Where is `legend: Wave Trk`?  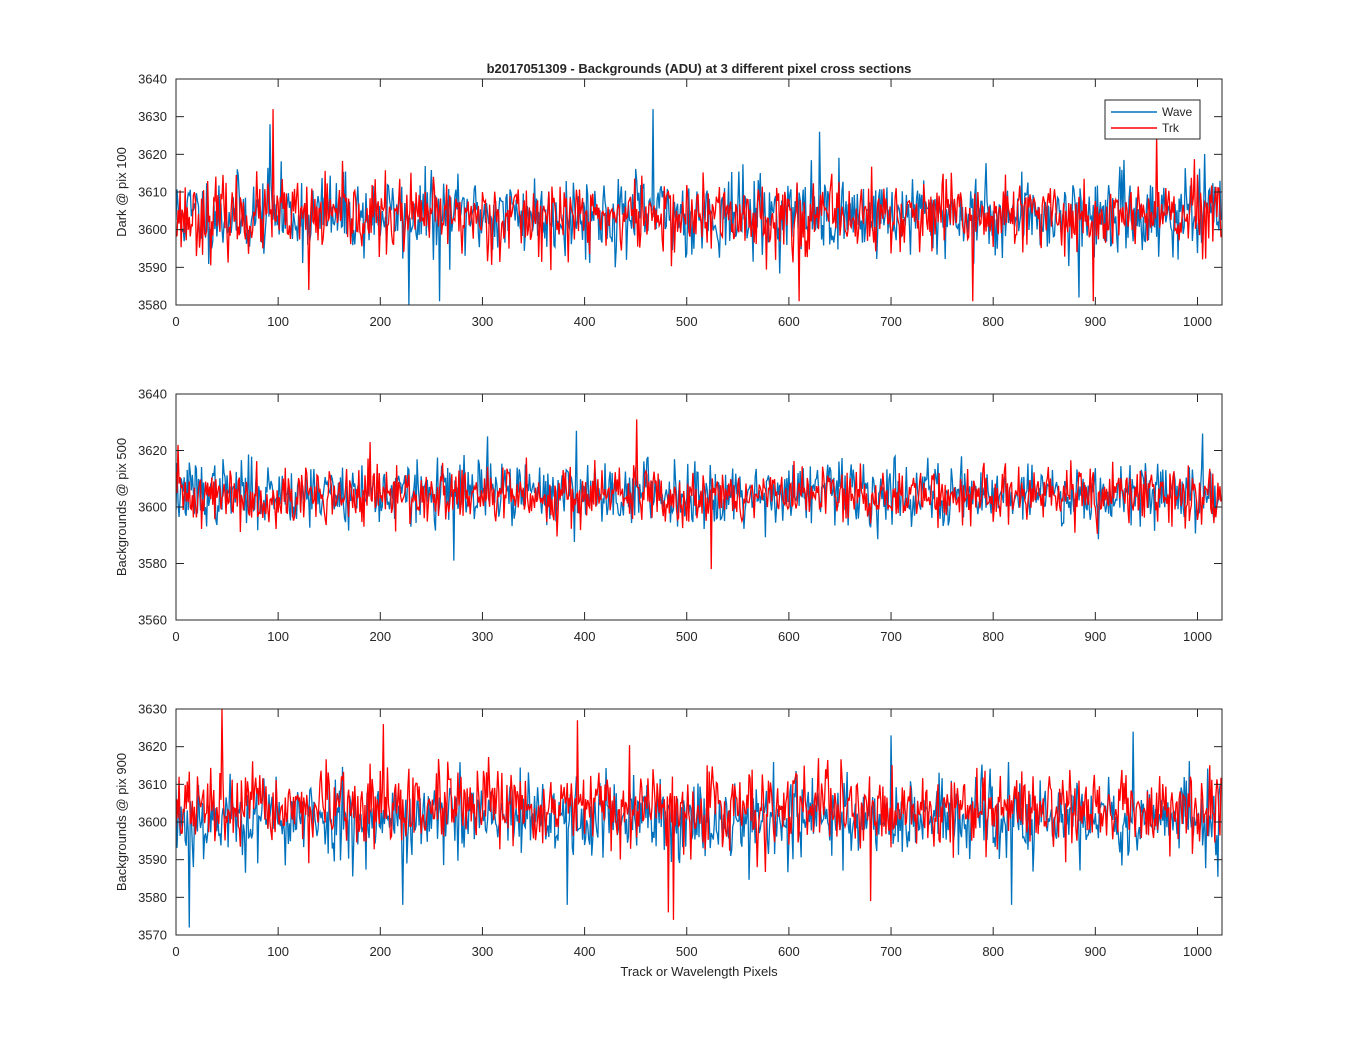 legend: Wave Trk is located at coordinates (1152, 119).